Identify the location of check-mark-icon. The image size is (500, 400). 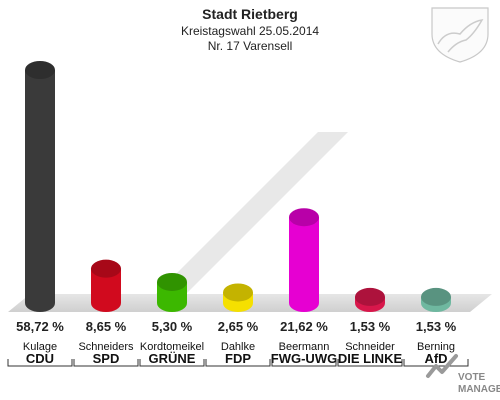
(442, 366).